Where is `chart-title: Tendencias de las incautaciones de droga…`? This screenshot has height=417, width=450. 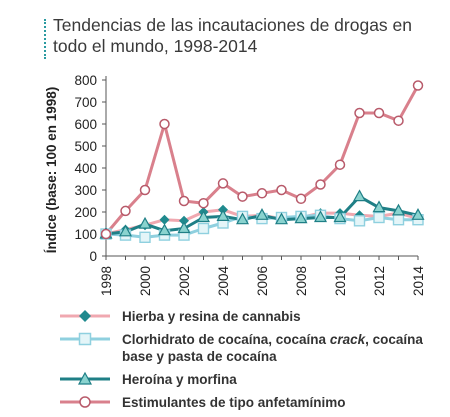 chart-title: Tendencias de las incautaciones de droga… is located at coordinates (232, 35).